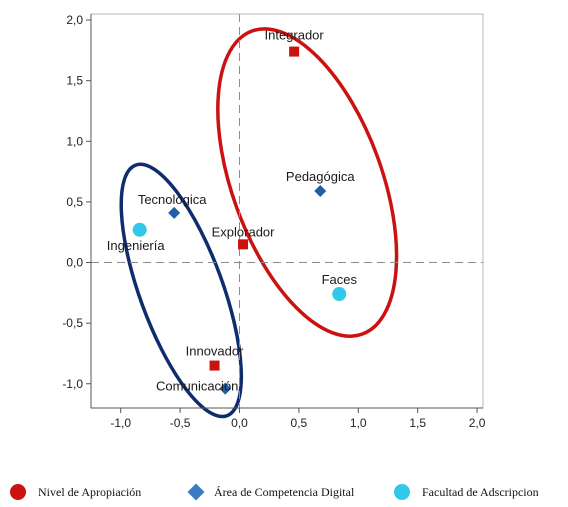 The width and height of the screenshot is (568, 507). Describe the element at coordinates (320, 176) in the screenshot. I see `label-pedagogica: Pedagógica` at that location.